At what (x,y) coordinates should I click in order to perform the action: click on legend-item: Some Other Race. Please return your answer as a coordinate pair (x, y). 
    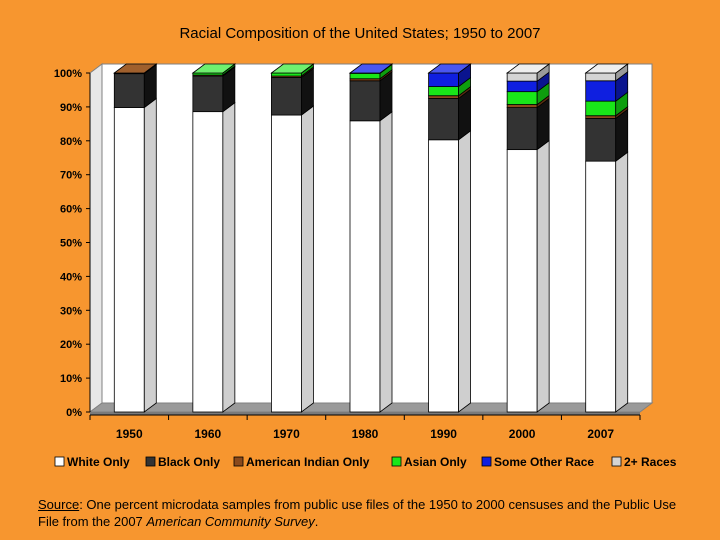
    Looking at the image, I should click on (537, 462).